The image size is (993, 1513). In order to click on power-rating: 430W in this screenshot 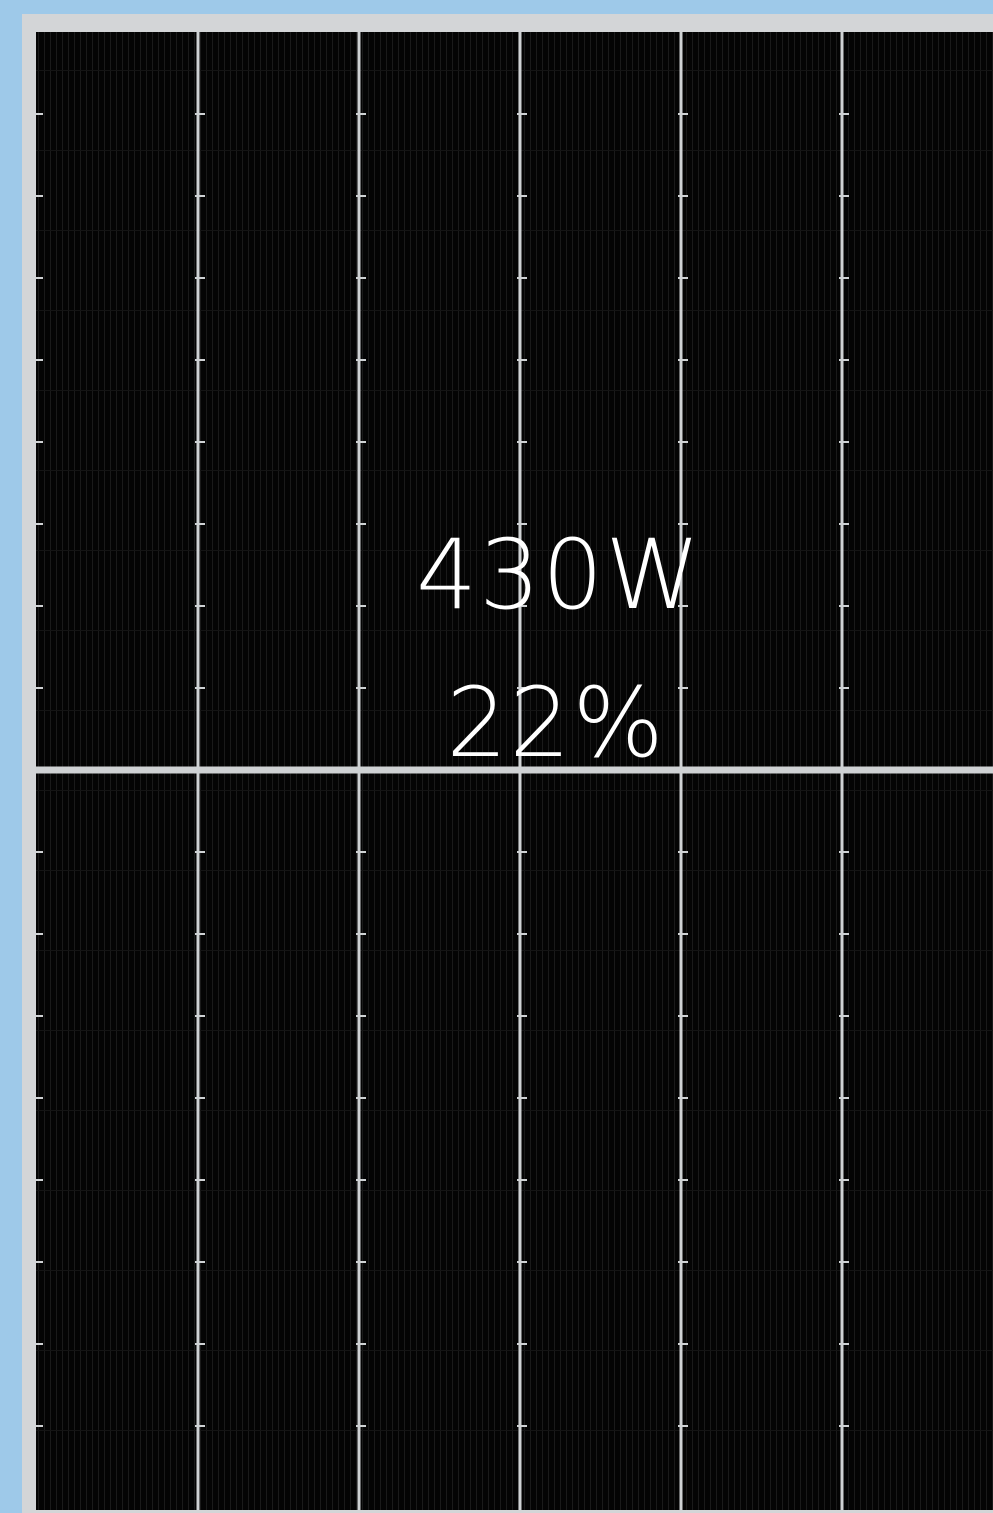, I will do `click(559, 575)`.